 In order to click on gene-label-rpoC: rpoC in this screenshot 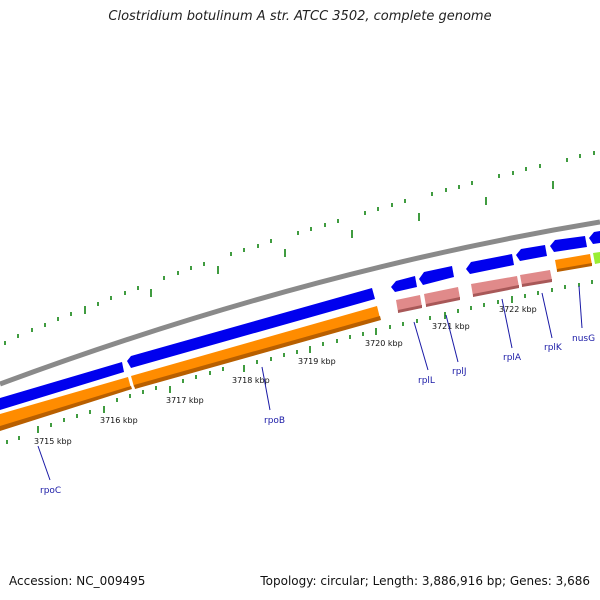, I will do `click(50, 491)`.